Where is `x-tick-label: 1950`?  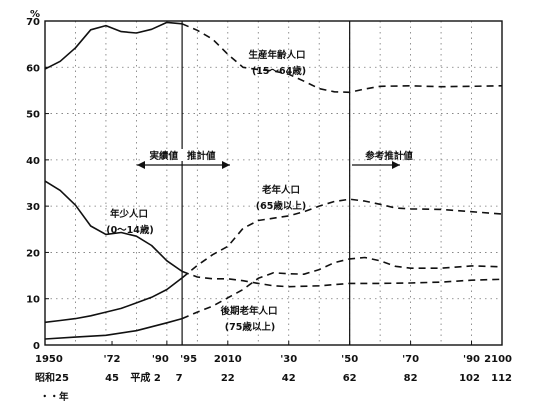
x-tick-label: 1950 is located at coordinates (49, 359).